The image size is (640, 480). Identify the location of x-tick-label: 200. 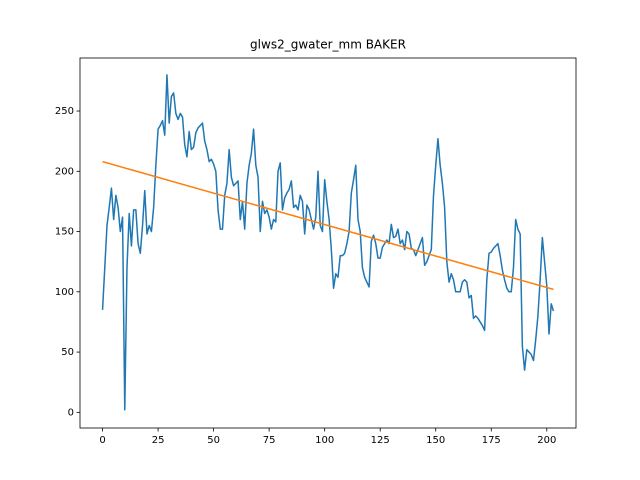
(546, 440).